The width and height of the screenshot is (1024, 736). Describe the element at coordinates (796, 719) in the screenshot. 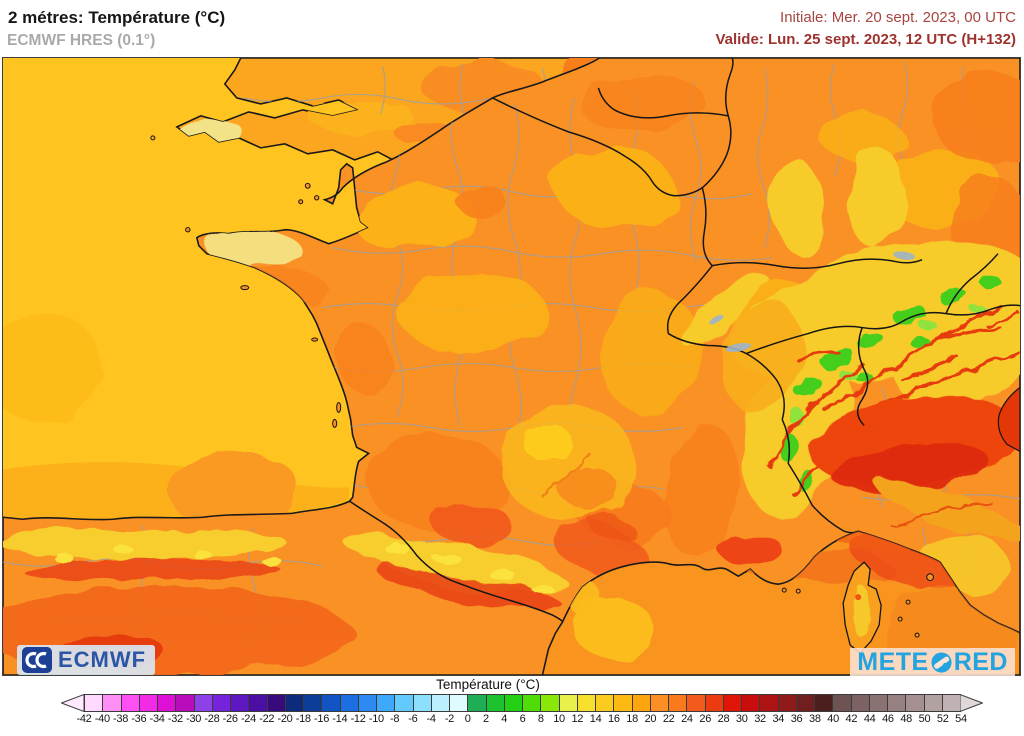

I see `colorbar-tick: 36` at that location.